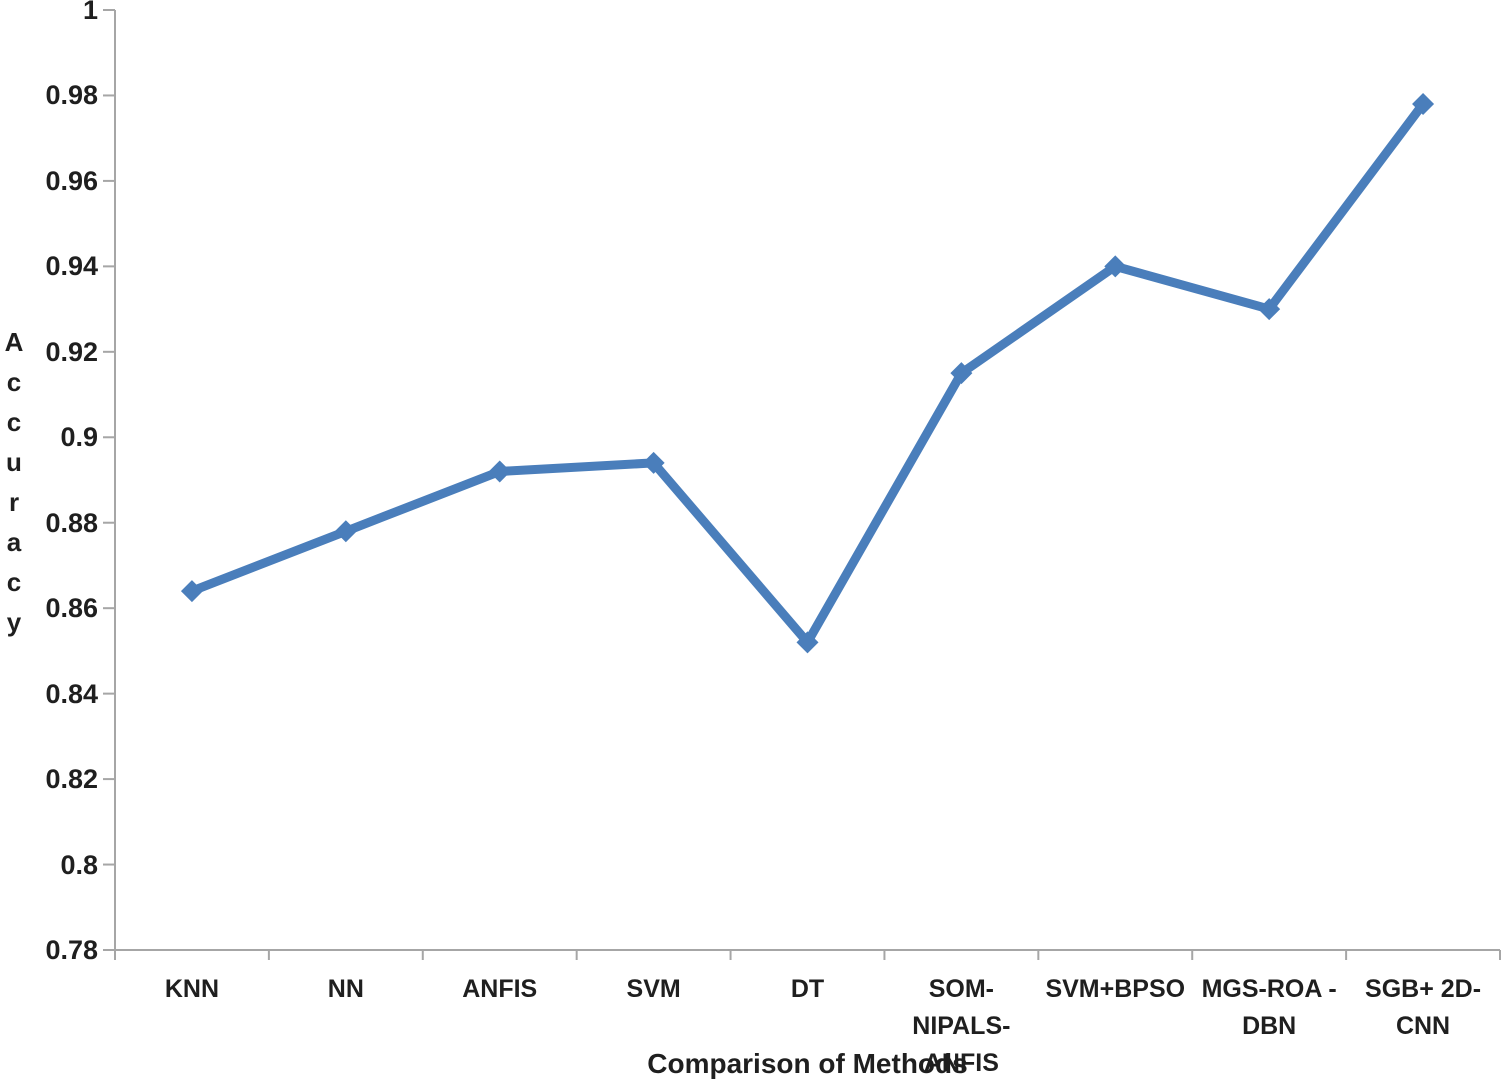  I want to click on x-category-label: SVM+BPSO, so click(1115, 989).